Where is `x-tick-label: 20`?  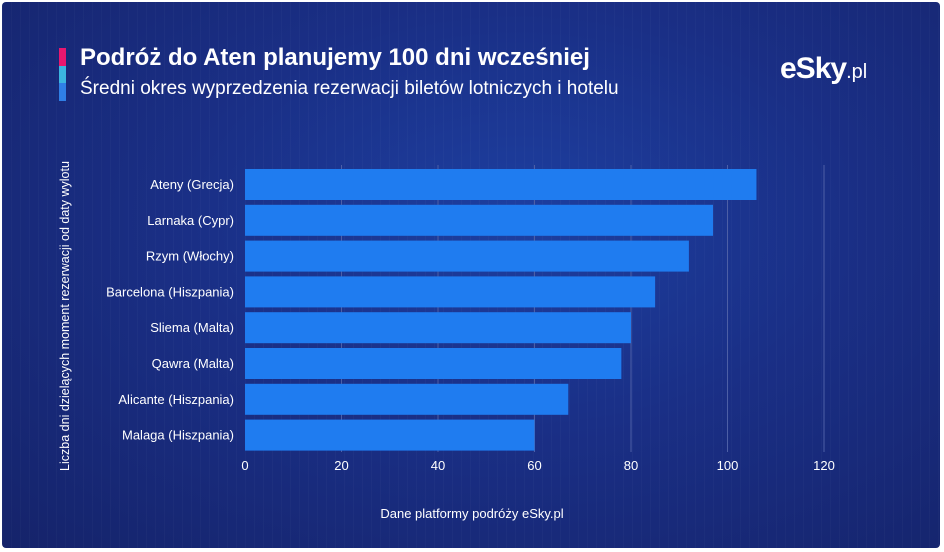
x-tick-label: 20 is located at coordinates (341, 465).